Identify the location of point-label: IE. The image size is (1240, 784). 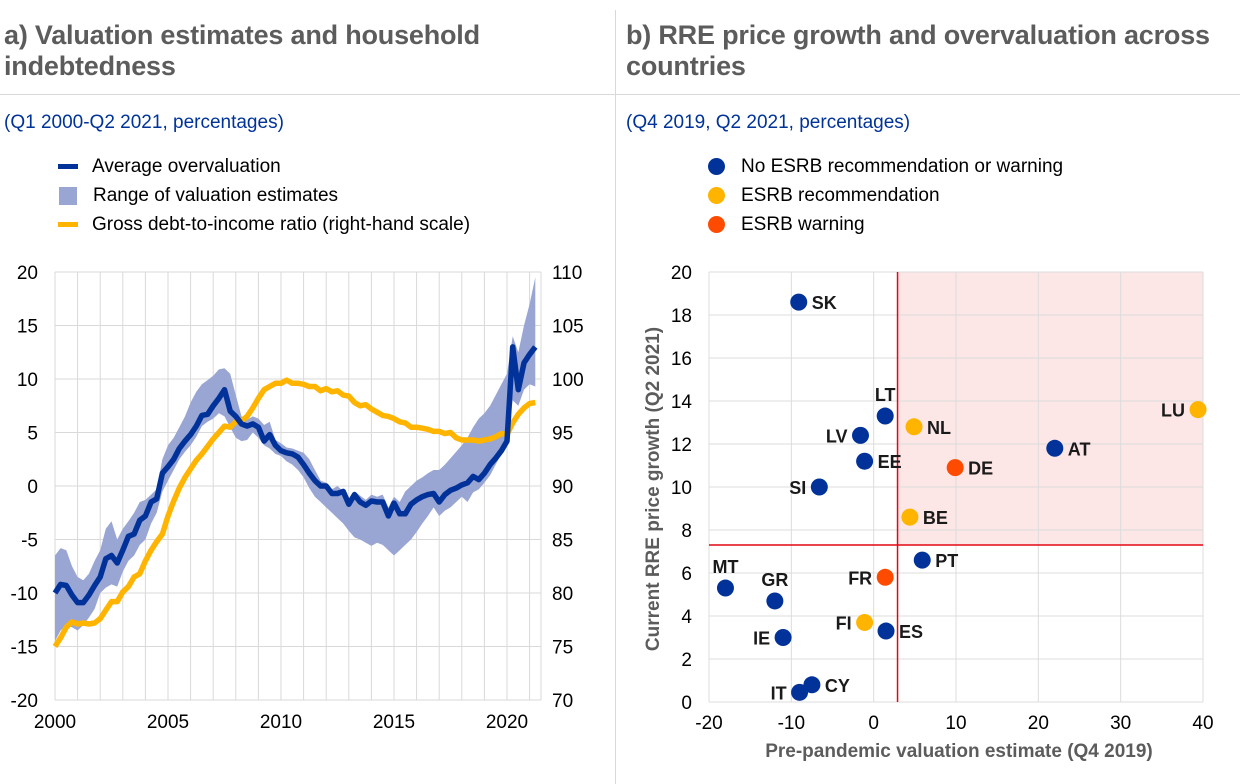
(761, 639).